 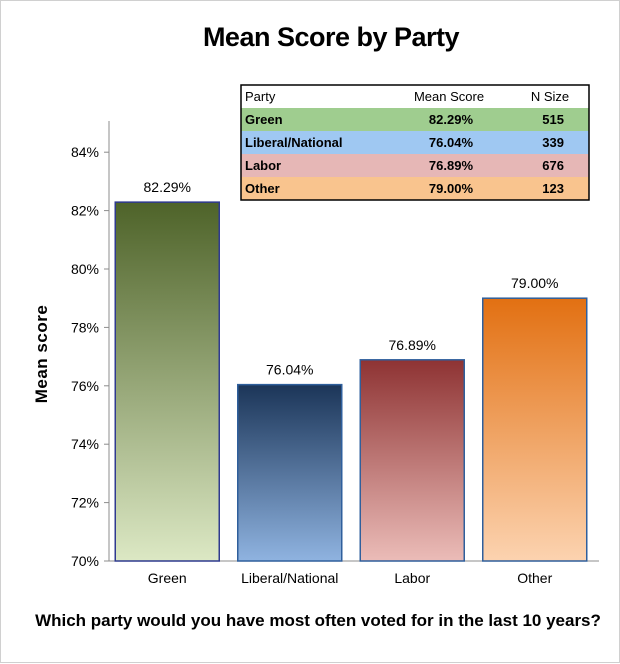 What do you see at coordinates (260, 96) in the screenshot?
I see `table-header-party: Party` at bounding box center [260, 96].